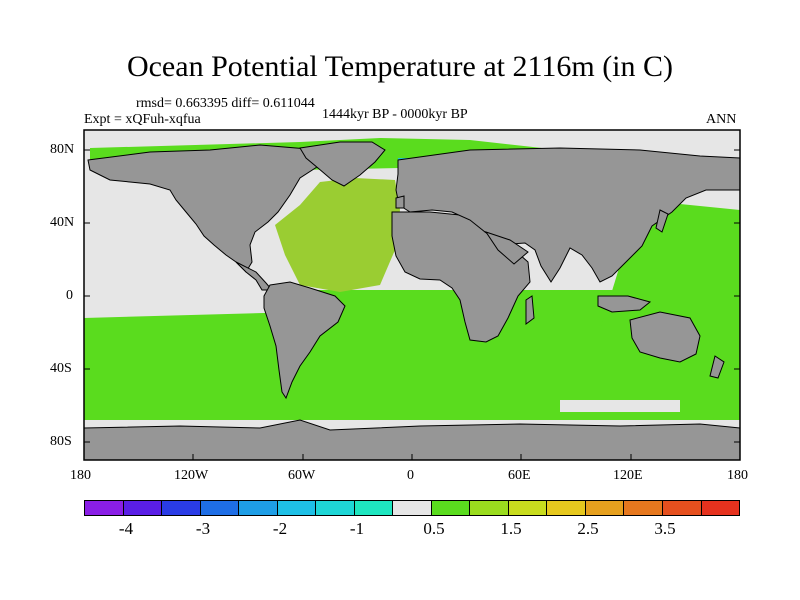 The width and height of the screenshot is (800, 600). Describe the element at coordinates (412, 457) in the screenshot. I see `lon-tick-marks` at that location.